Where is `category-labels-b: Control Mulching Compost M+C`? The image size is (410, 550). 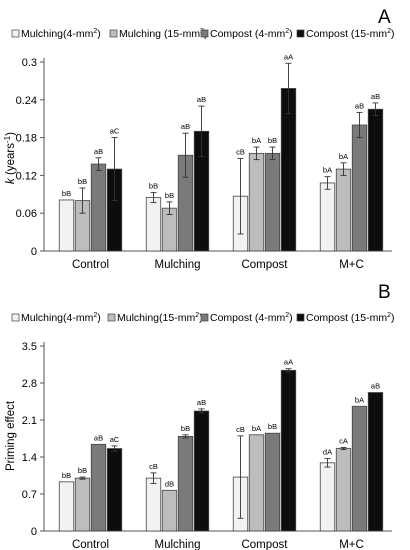
category-labels-b: Control Mulching Compost M+C is located at coordinates (218, 544).